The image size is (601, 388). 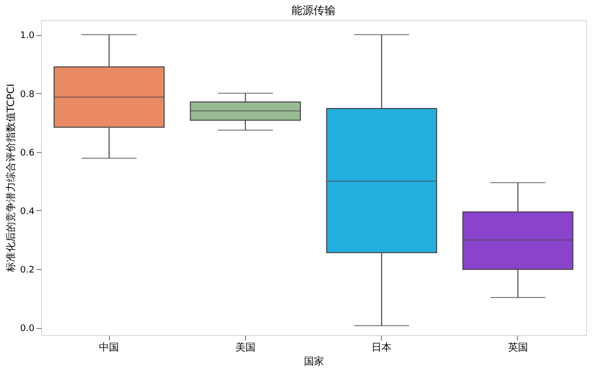 What do you see at coordinates (27, 95) in the screenshot?
I see `y-tick-label: 0.8` at bounding box center [27, 95].